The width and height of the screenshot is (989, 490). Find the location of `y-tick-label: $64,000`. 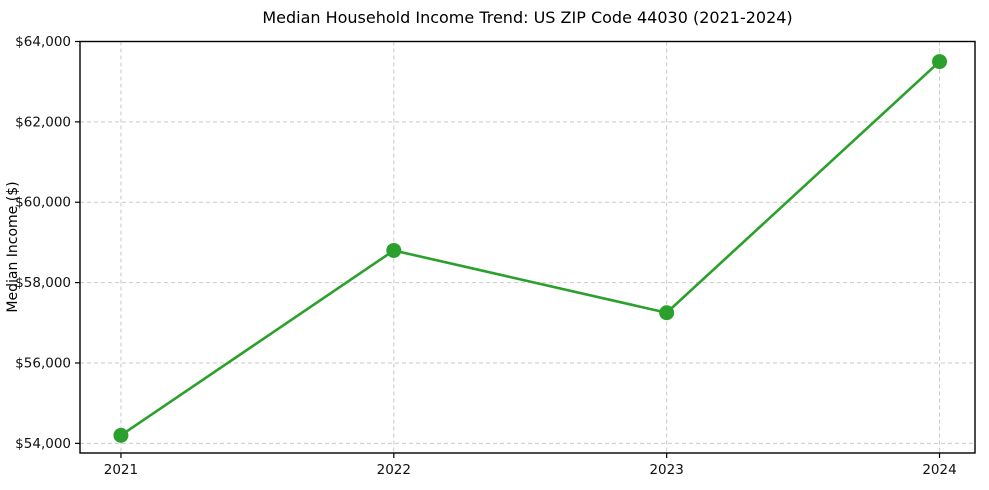

y-tick-label: $64,000 is located at coordinates (43, 42).